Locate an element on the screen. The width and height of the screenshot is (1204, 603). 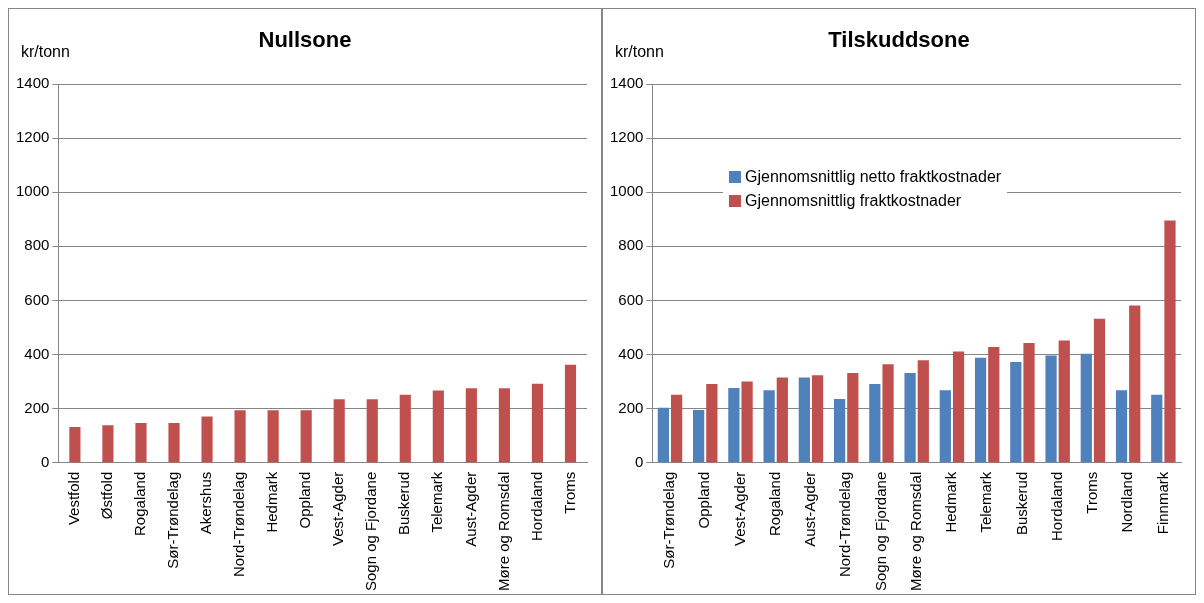
x-tick-label: Finnmark is located at coordinates (1162, 503).